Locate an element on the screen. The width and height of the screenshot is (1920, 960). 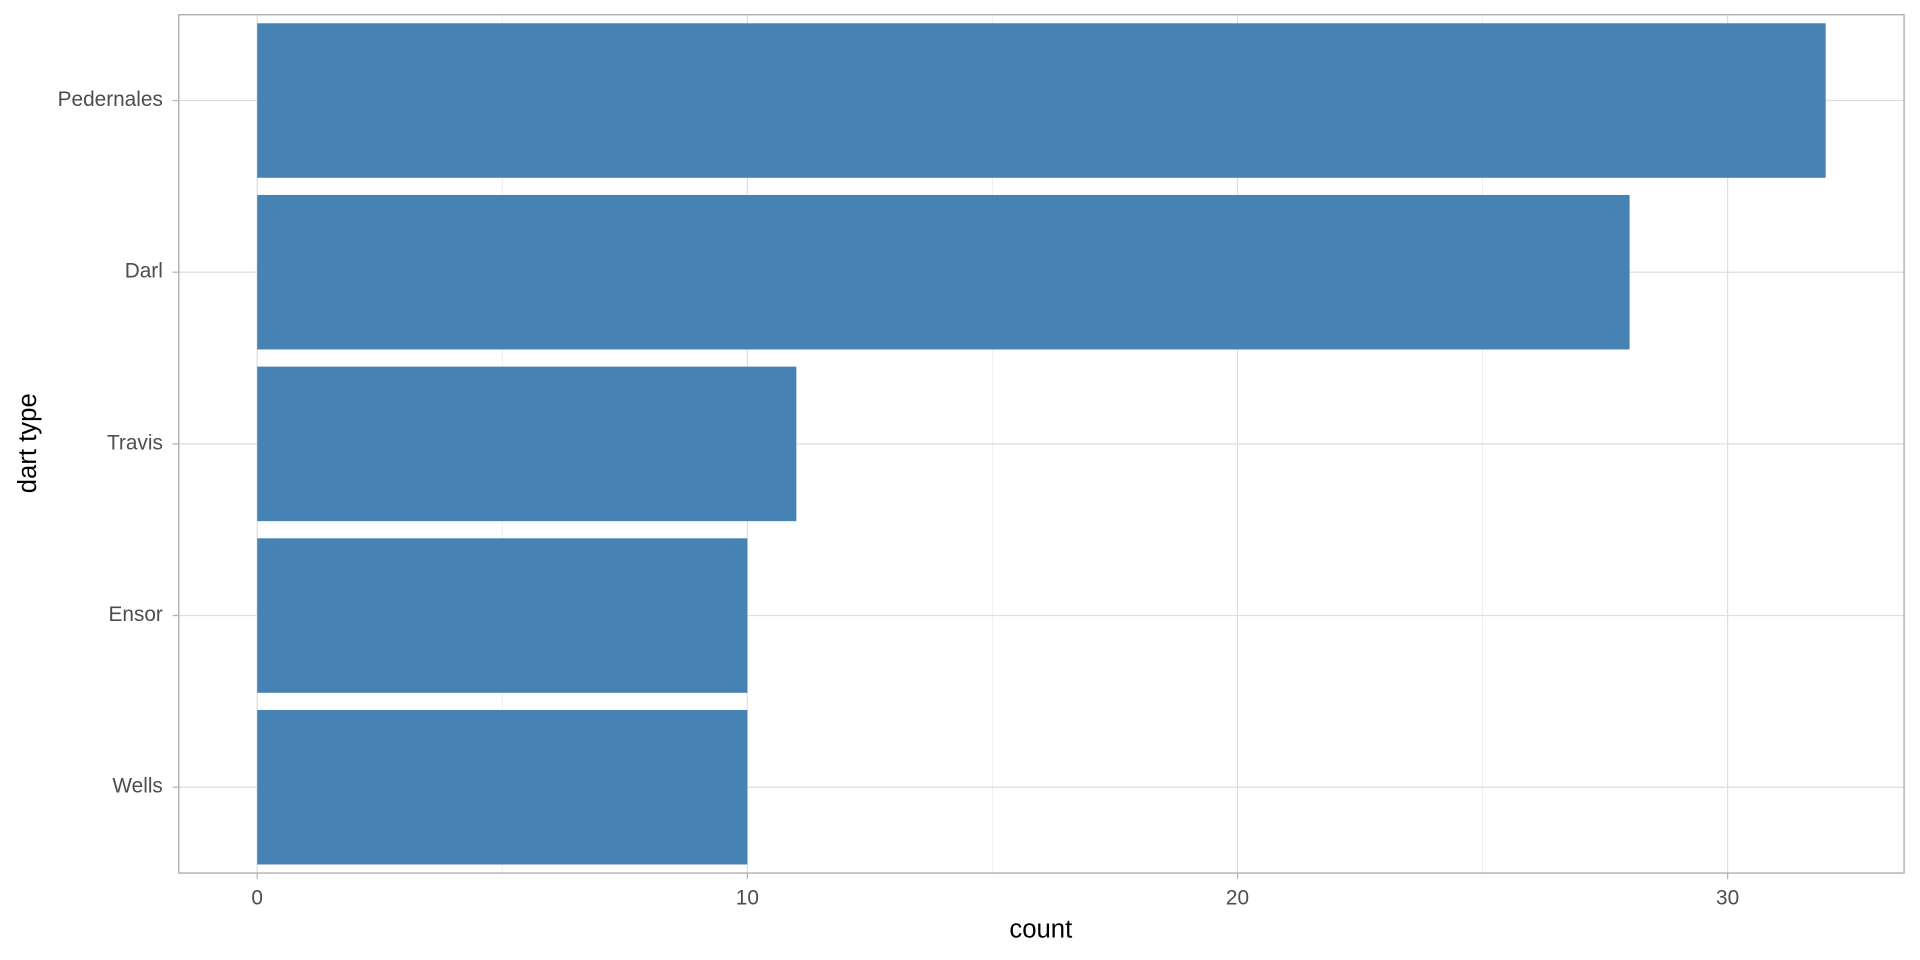
y-tick-label: Travis is located at coordinates (135, 442).